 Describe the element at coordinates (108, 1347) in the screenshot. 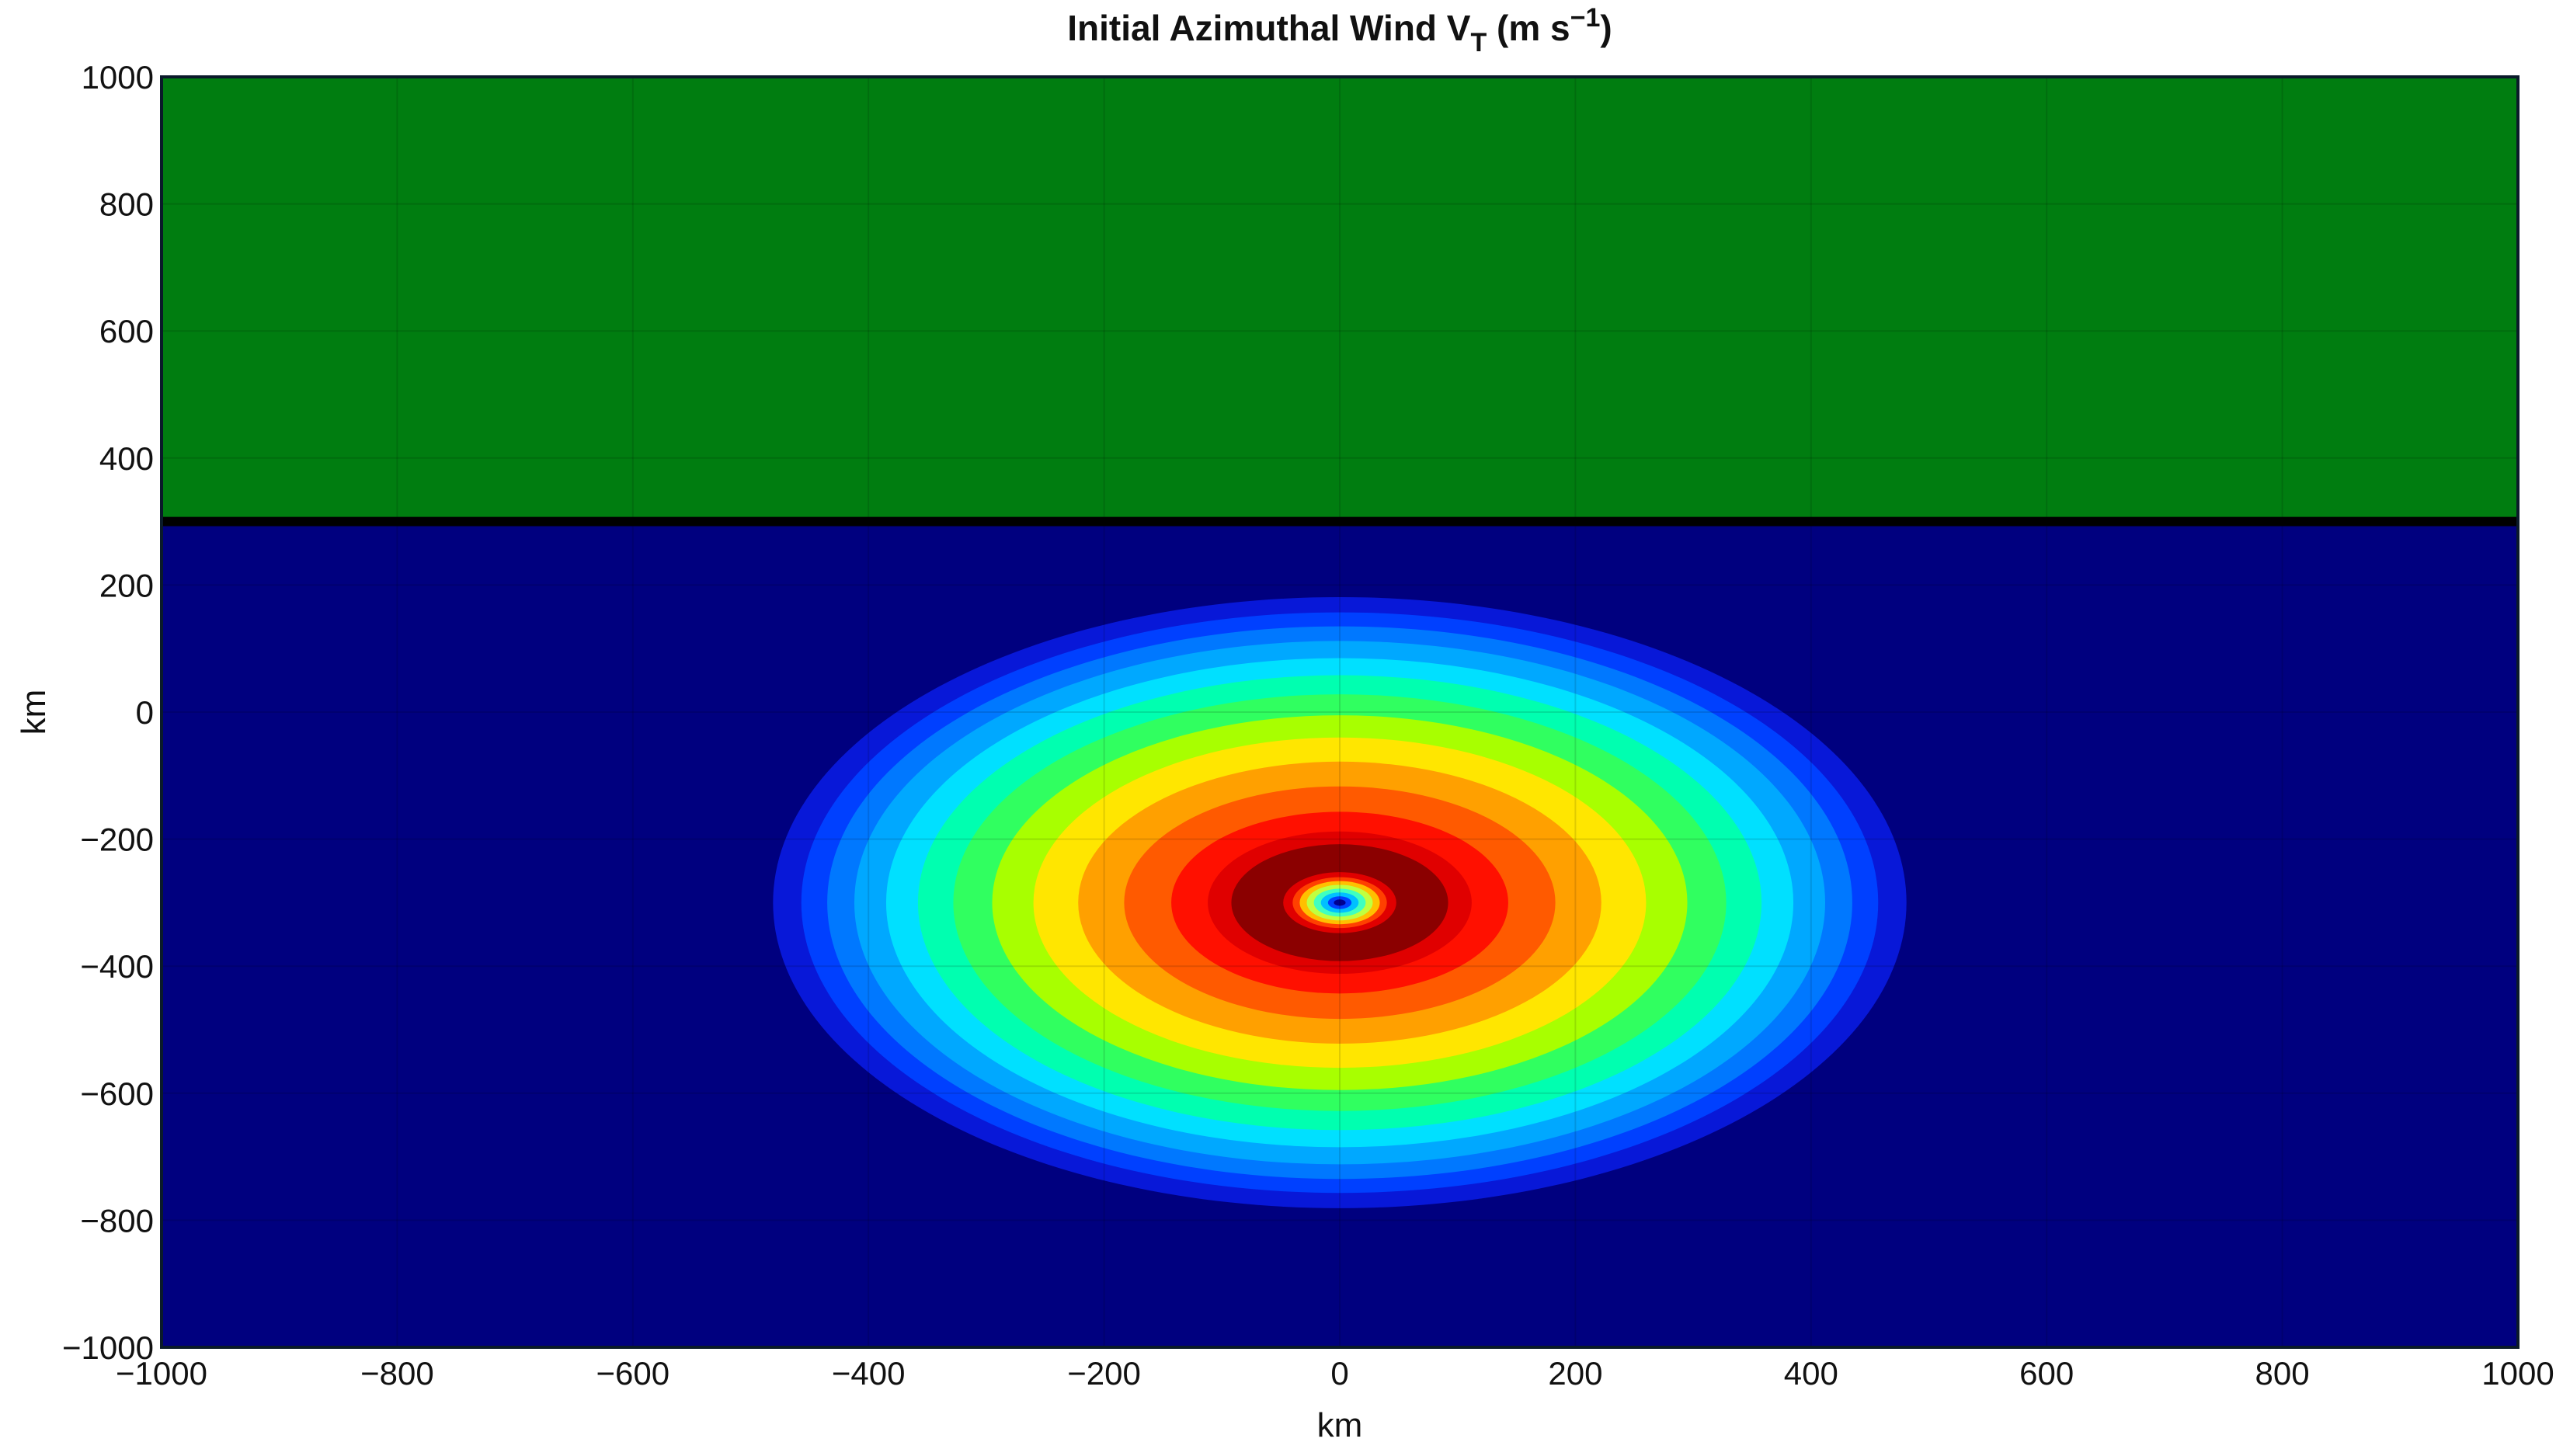

I see `y-tick-label: −1000` at that location.